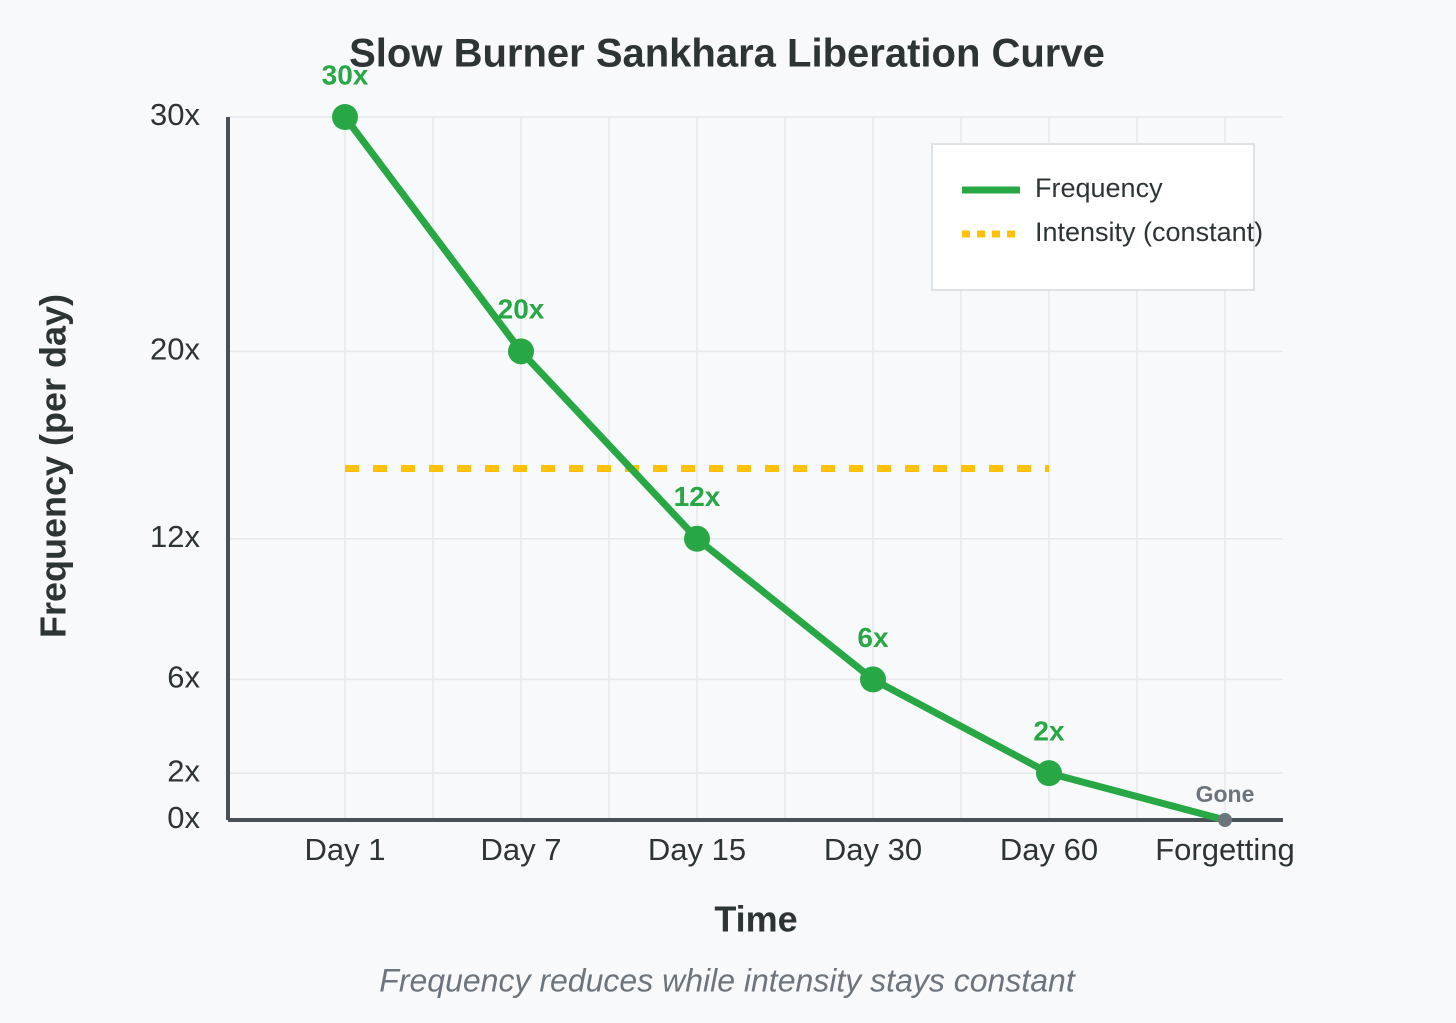  What do you see at coordinates (521, 309) in the screenshot?
I see `data-label: 20x` at bounding box center [521, 309].